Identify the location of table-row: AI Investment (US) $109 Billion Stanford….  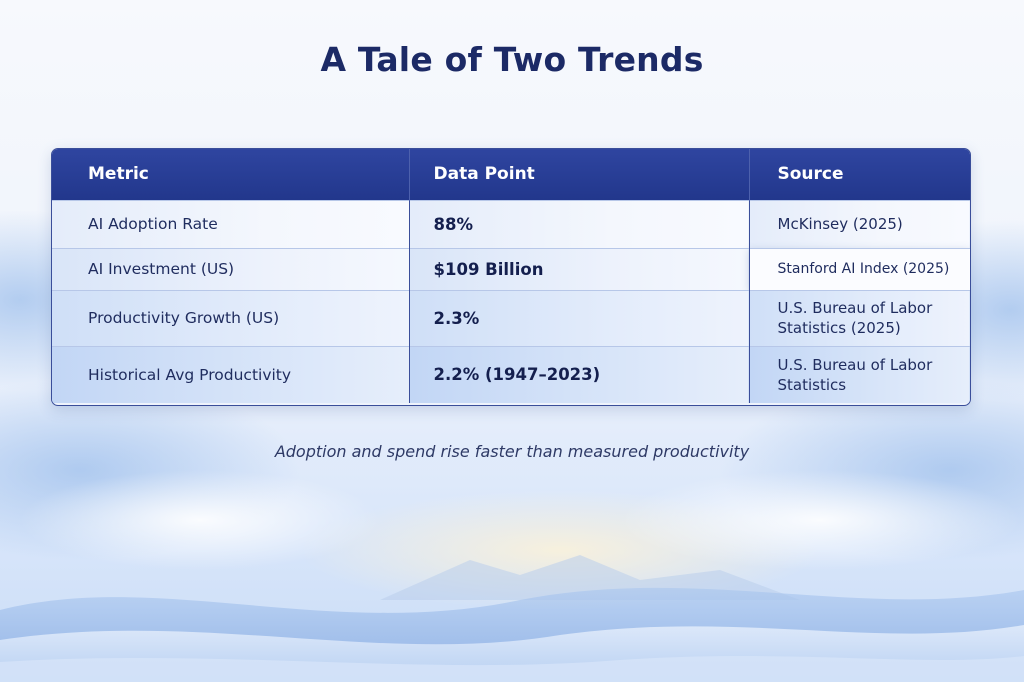
(511, 268).